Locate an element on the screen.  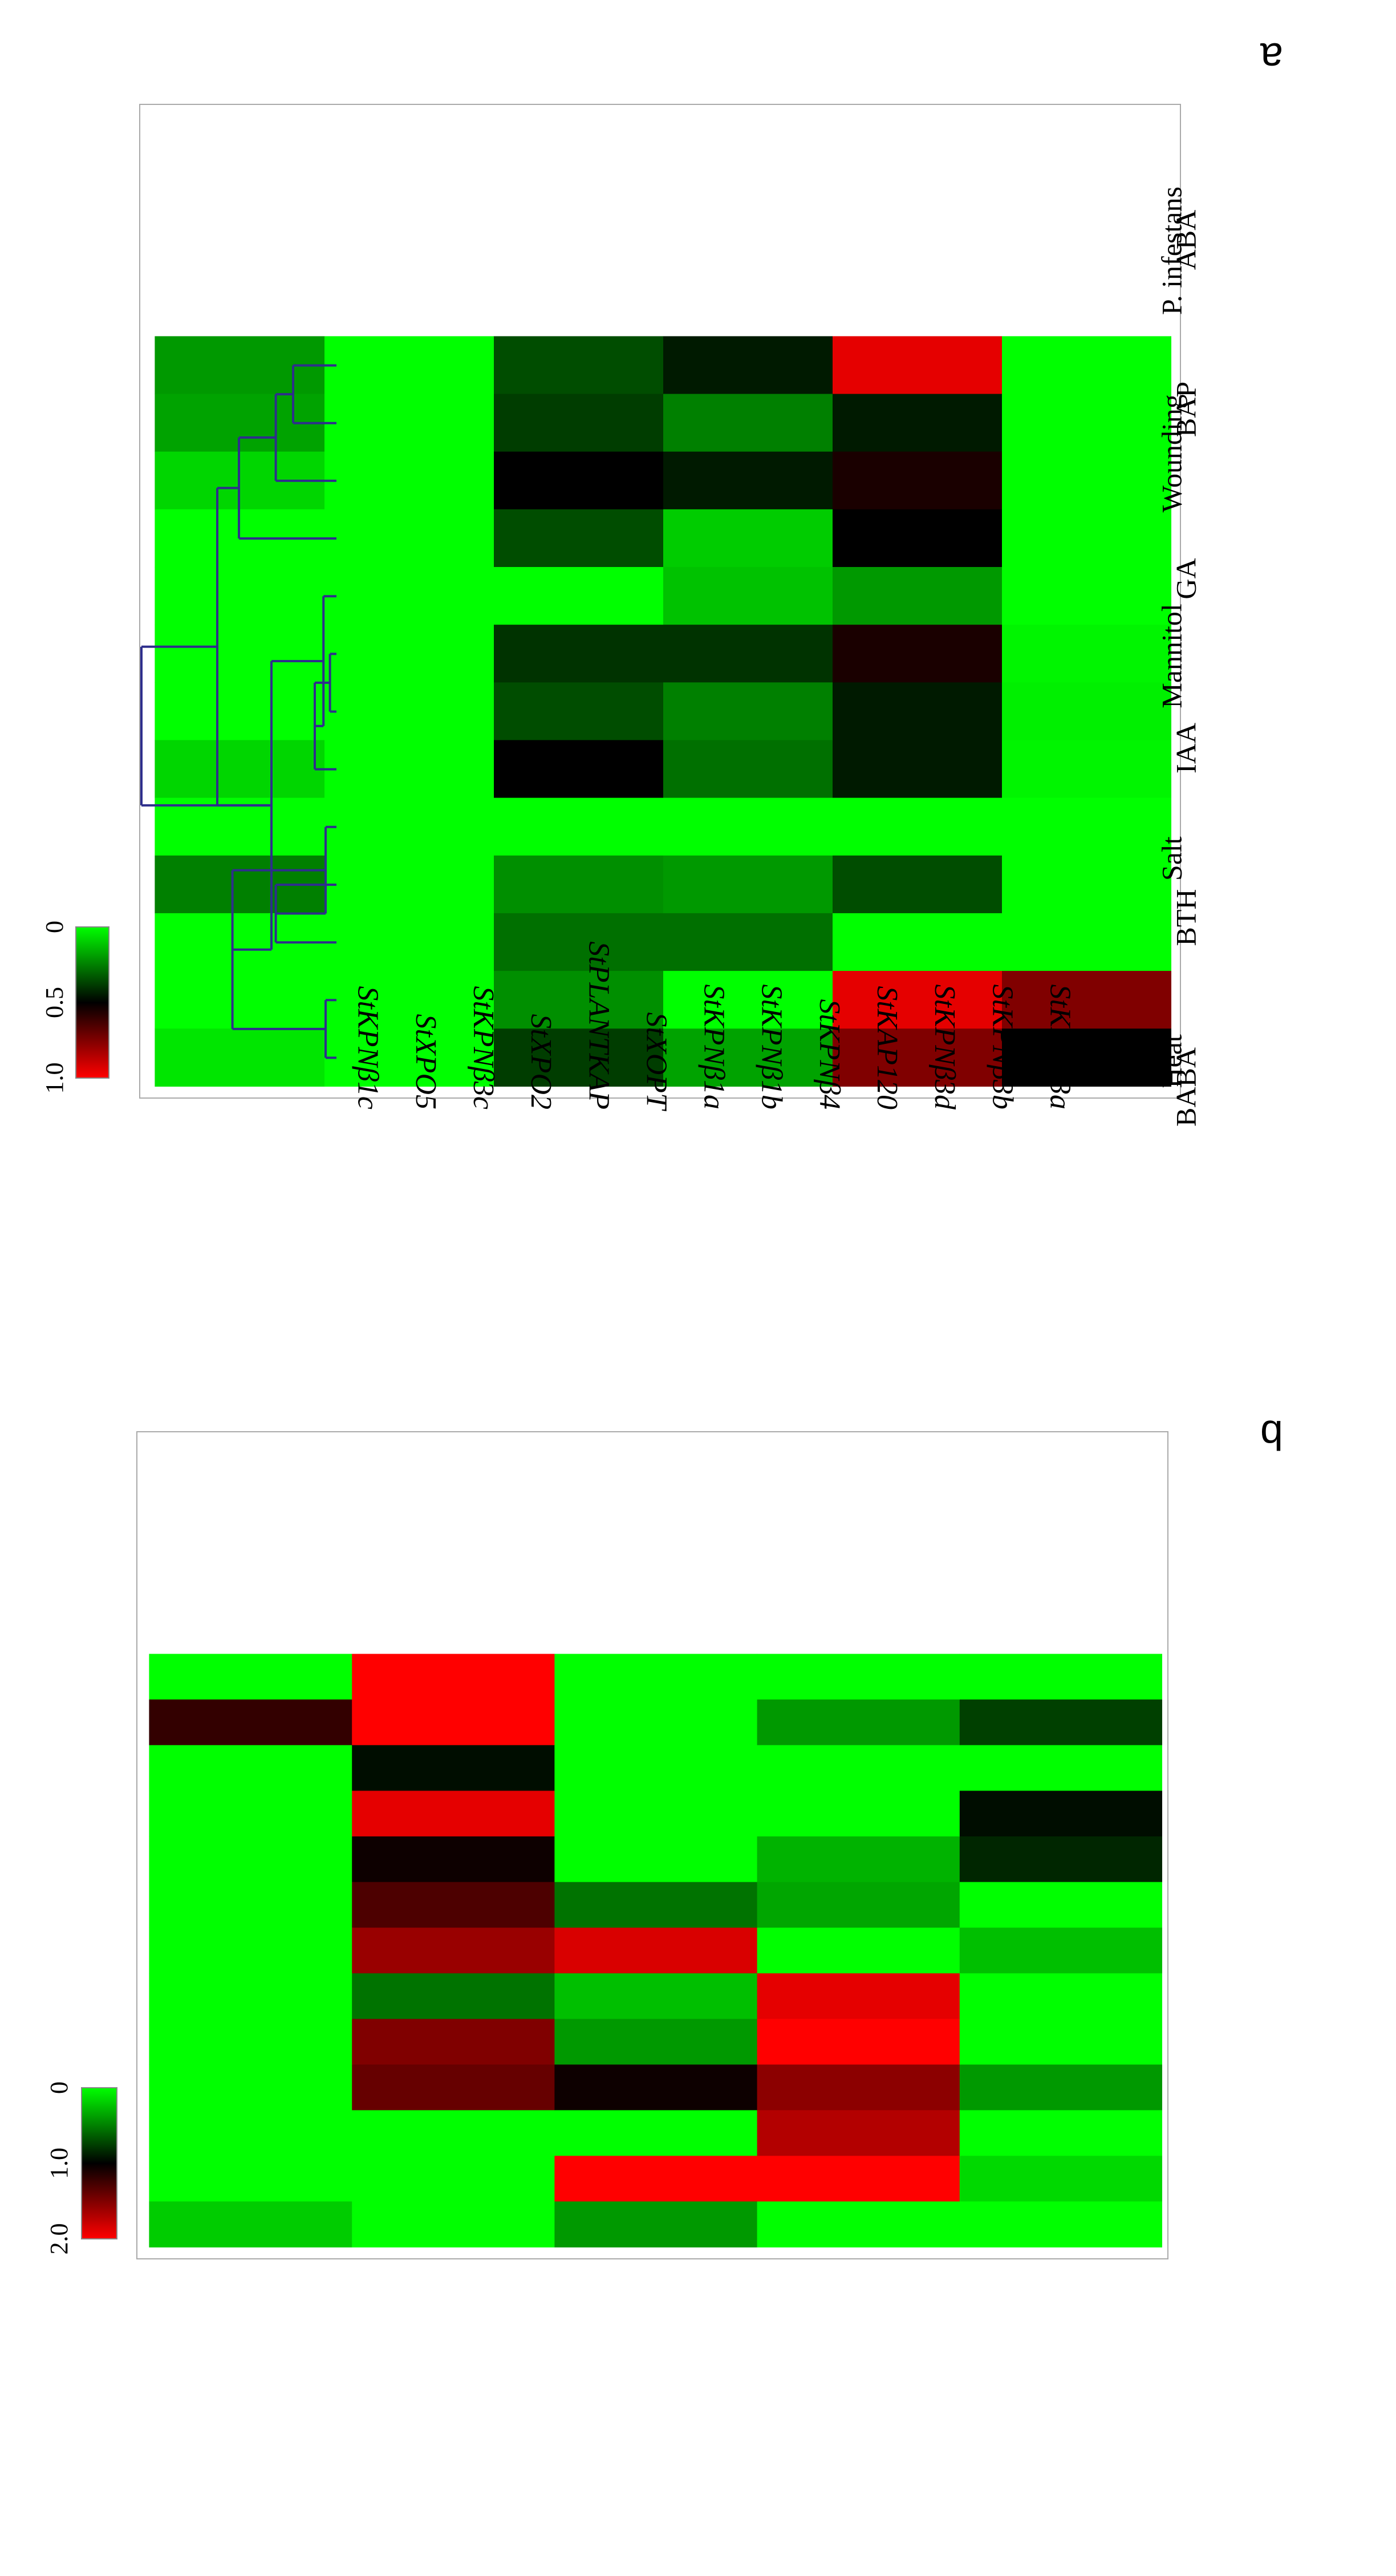
colorbar-tick-label: 2.0 is located at coordinates (59, 2239).